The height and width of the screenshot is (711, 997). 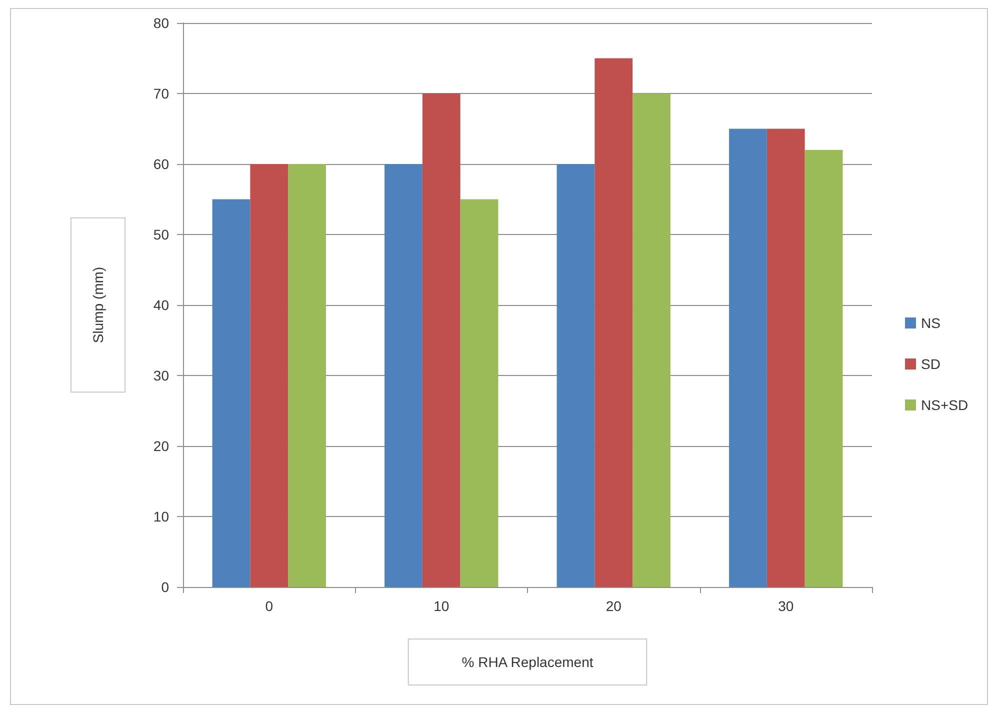 I want to click on legend-label: NS, so click(x=930, y=323).